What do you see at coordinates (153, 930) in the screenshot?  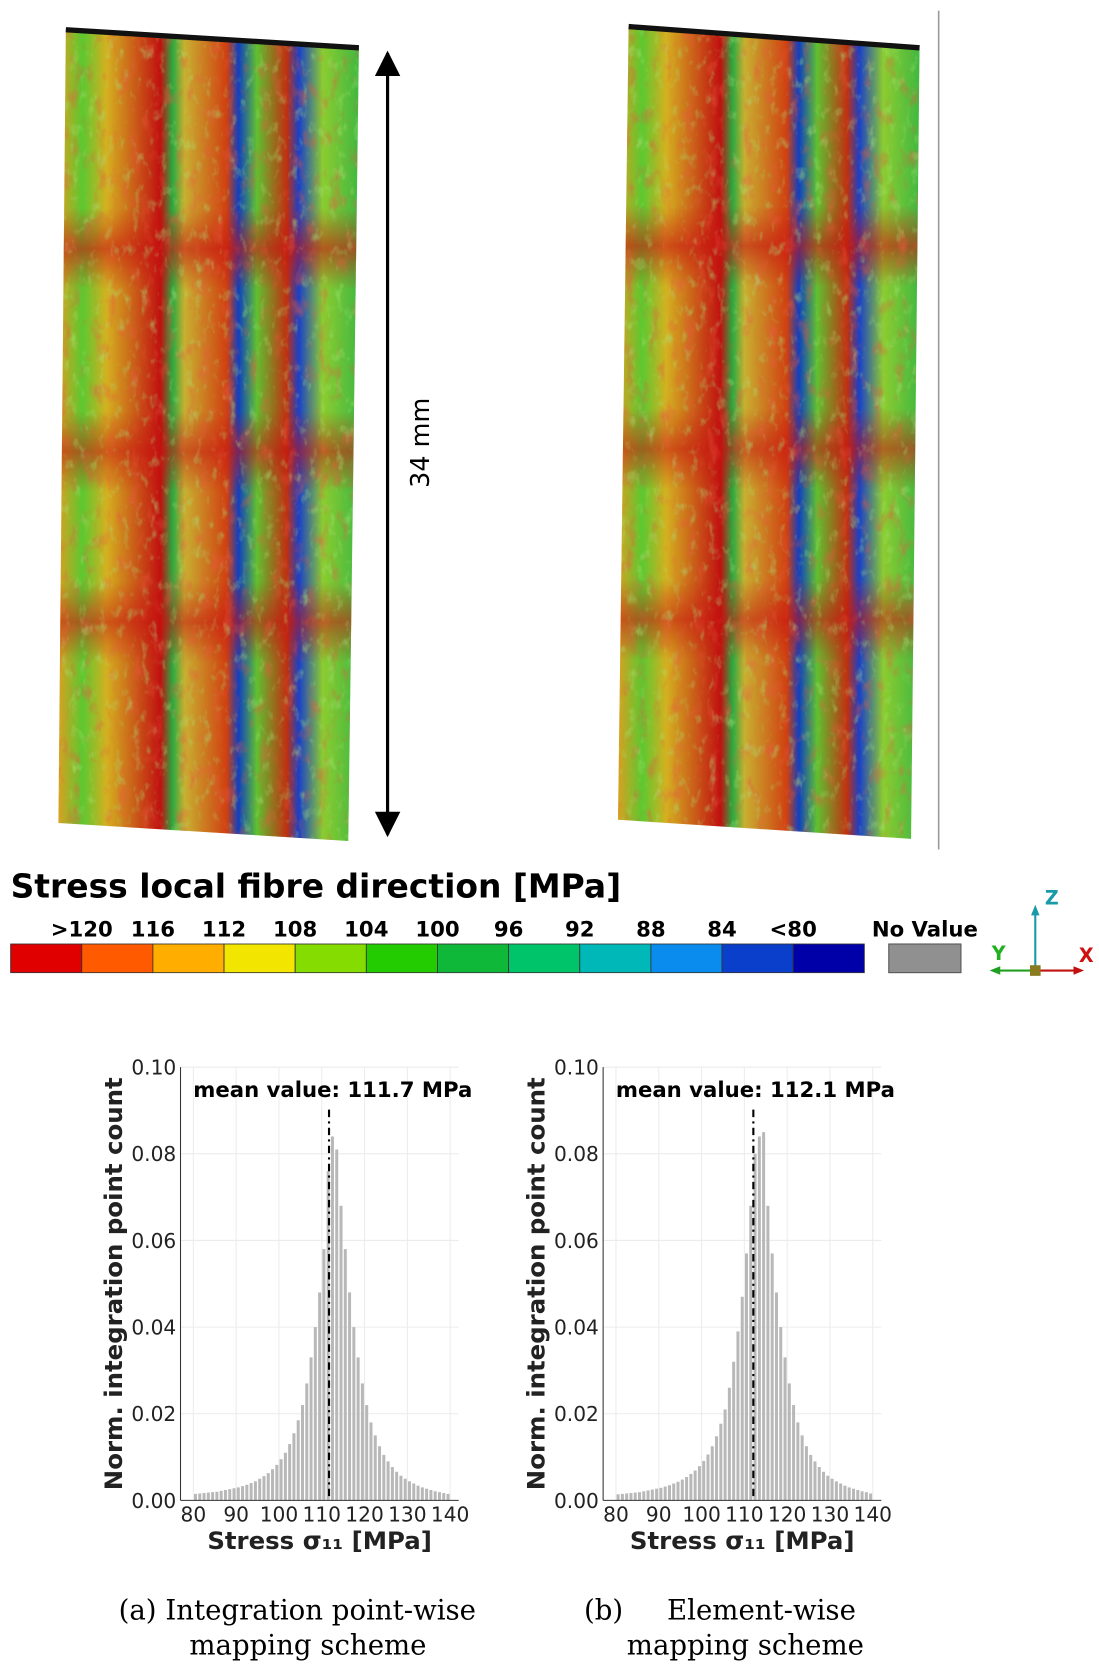 I see `legend-label: 116` at bounding box center [153, 930].